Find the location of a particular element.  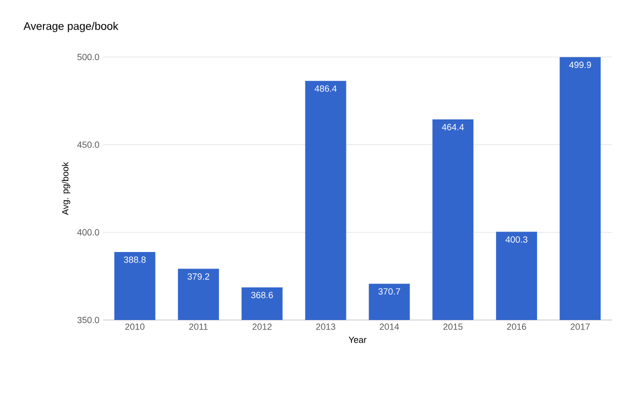

x-tick-label: 2015 is located at coordinates (453, 327).